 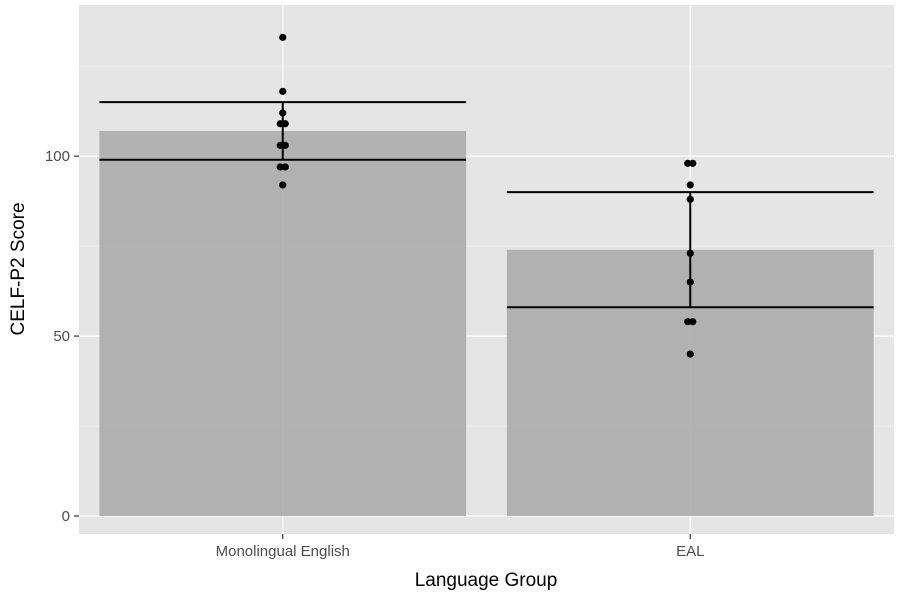 I want to click on x-axis-title: Language Group, so click(x=486, y=580).